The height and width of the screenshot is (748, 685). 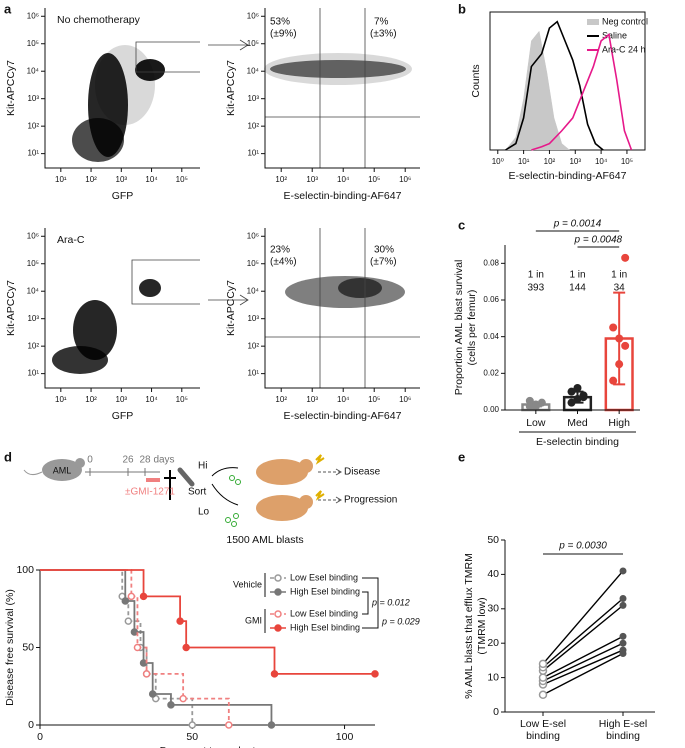 What do you see at coordinates (123, 416) in the screenshot?
I see `x-axis-label: GFP` at bounding box center [123, 416].